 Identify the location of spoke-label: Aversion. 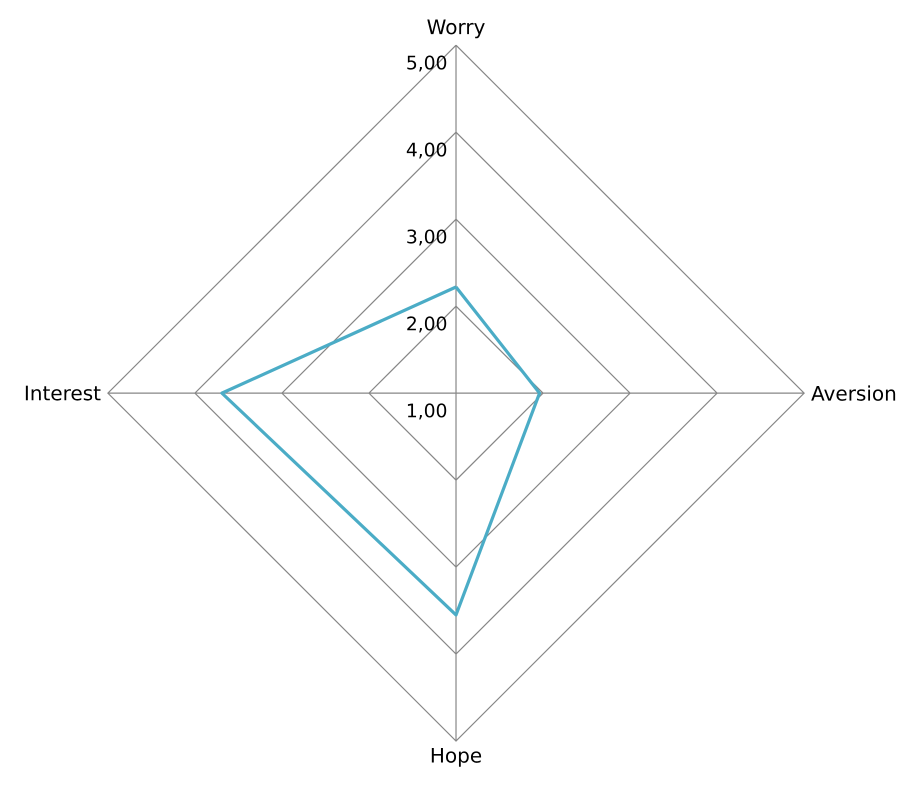
(853, 393).